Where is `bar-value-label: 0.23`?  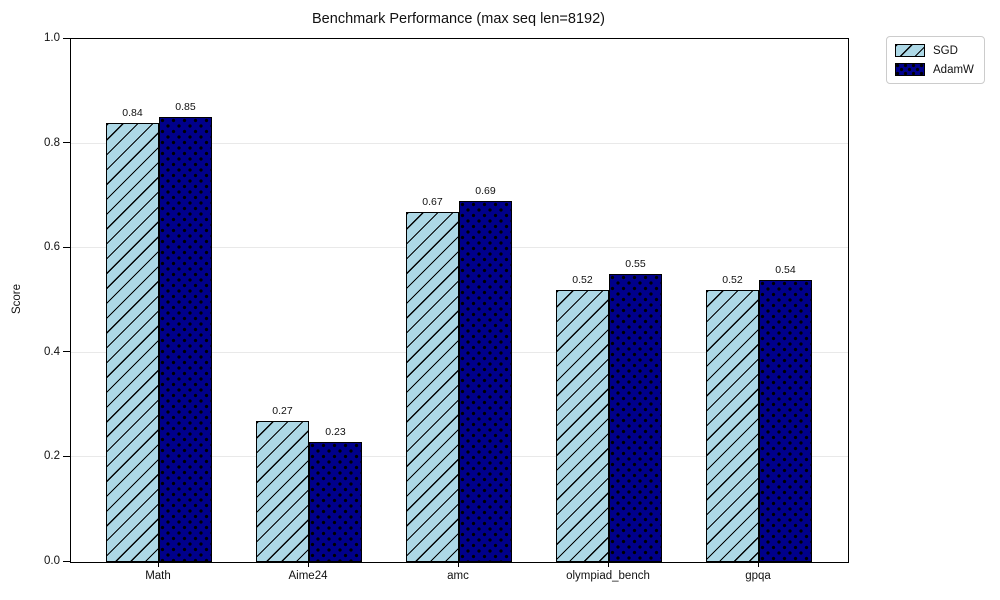
bar-value-label: 0.23 is located at coordinates (335, 431).